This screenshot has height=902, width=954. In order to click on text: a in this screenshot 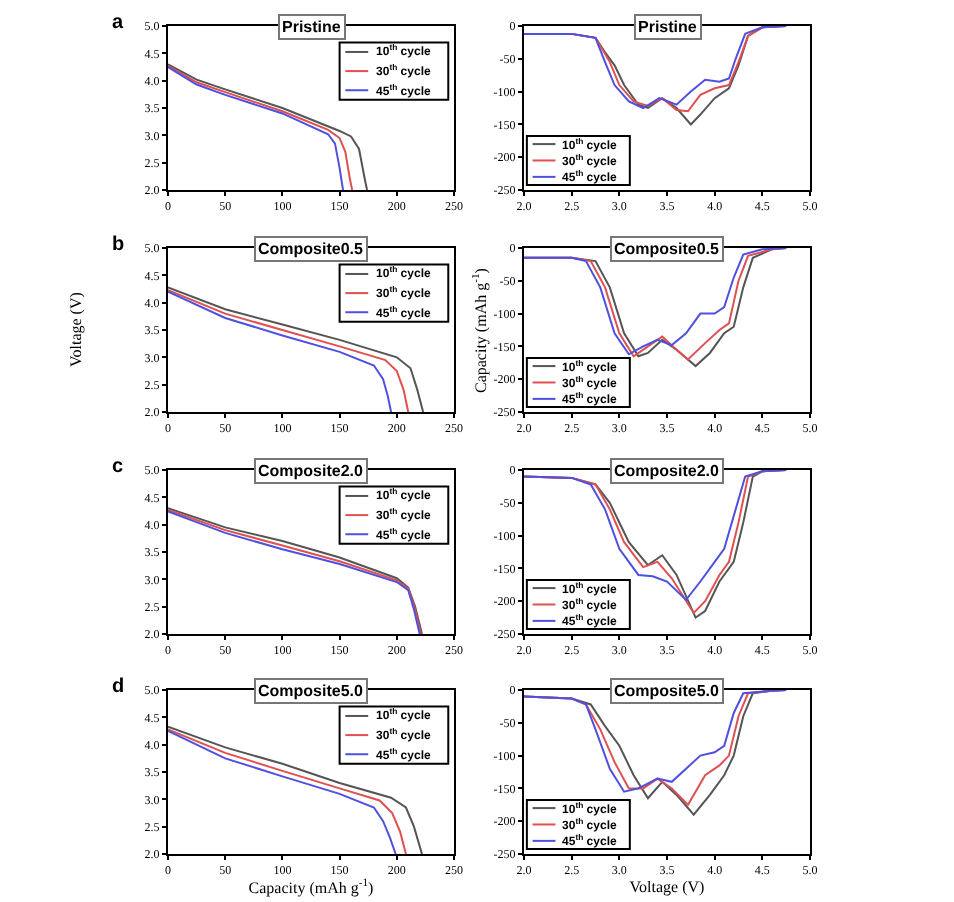, I will do `click(118, 23)`.